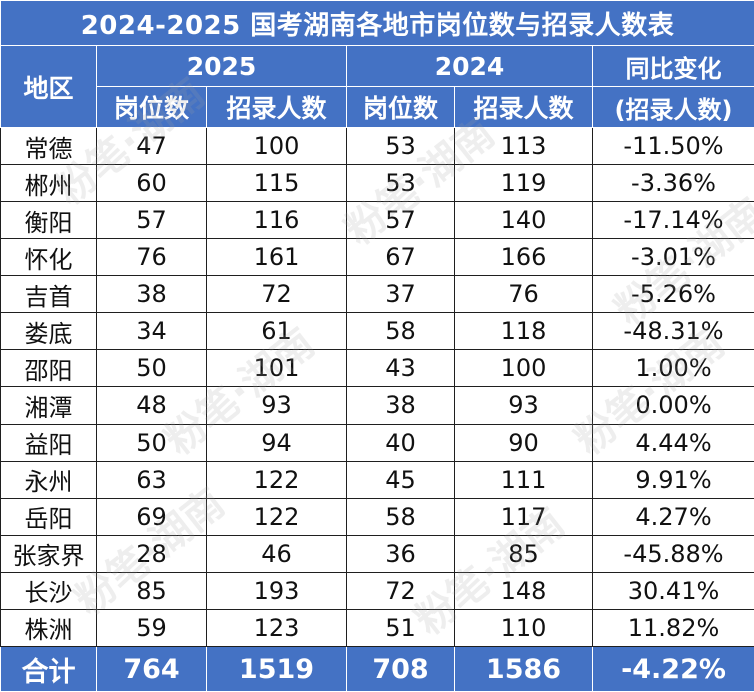 The height and width of the screenshot is (692, 754). What do you see at coordinates (523, 669) in the screenshot?
I see `total-recruits-2024: 1586` at bounding box center [523, 669].